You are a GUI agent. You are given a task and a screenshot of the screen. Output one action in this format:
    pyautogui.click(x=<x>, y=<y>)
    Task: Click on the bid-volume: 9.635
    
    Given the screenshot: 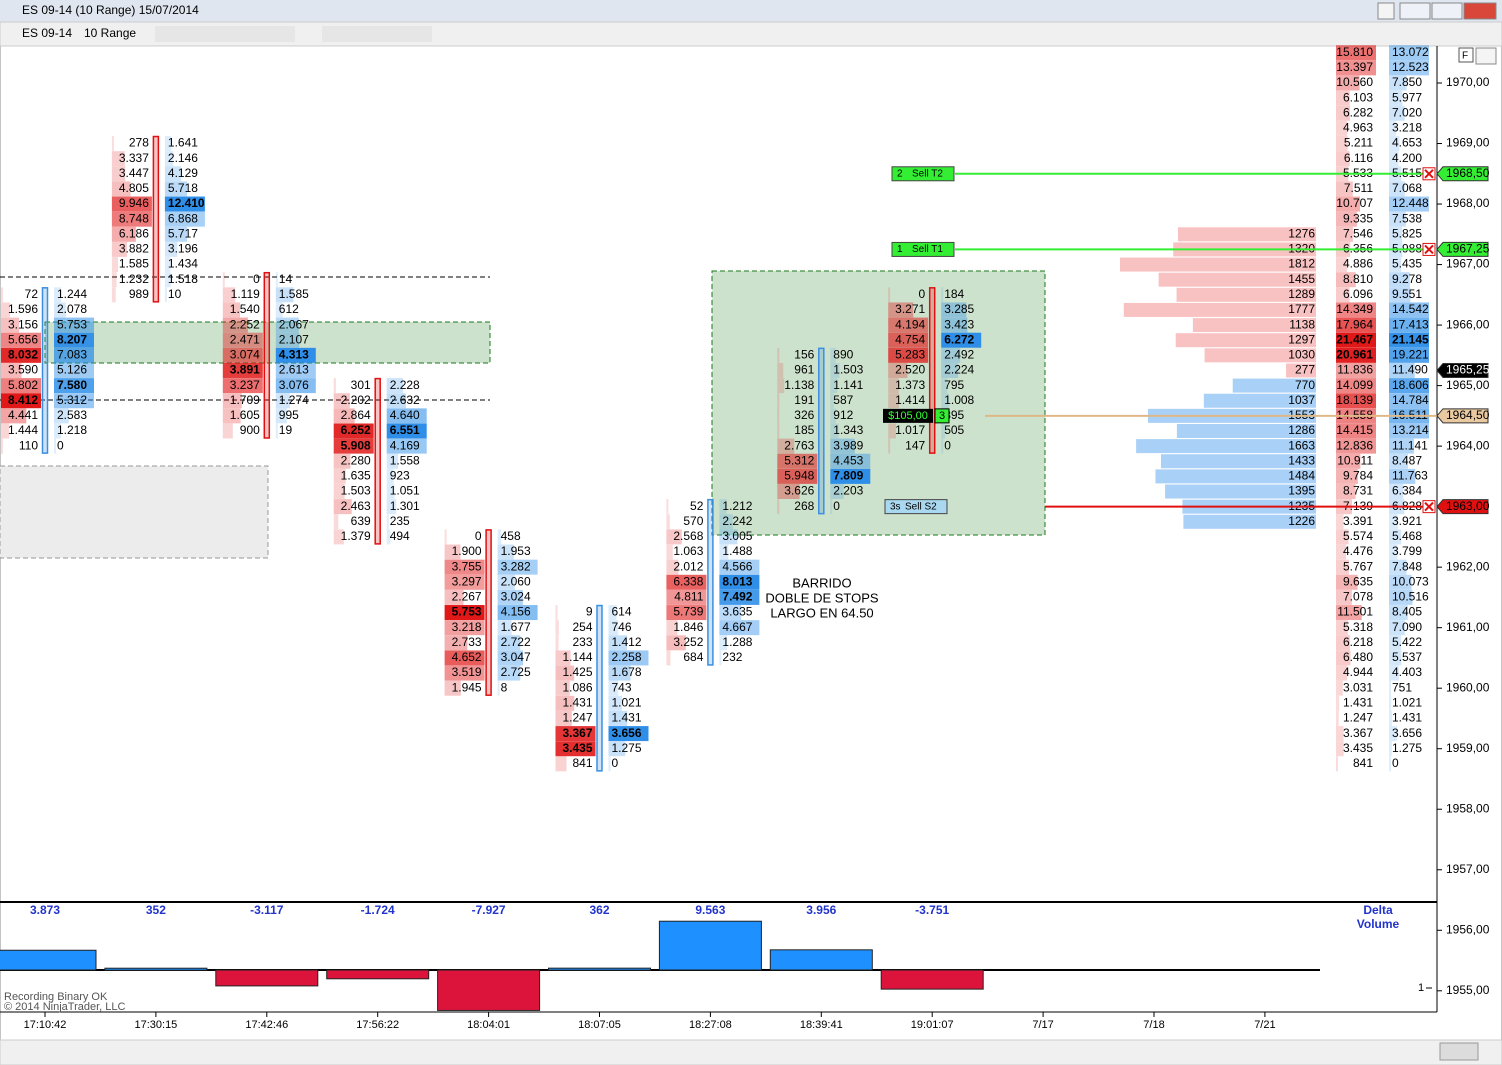 What is the action you would take?
    pyautogui.click(x=1358, y=581)
    